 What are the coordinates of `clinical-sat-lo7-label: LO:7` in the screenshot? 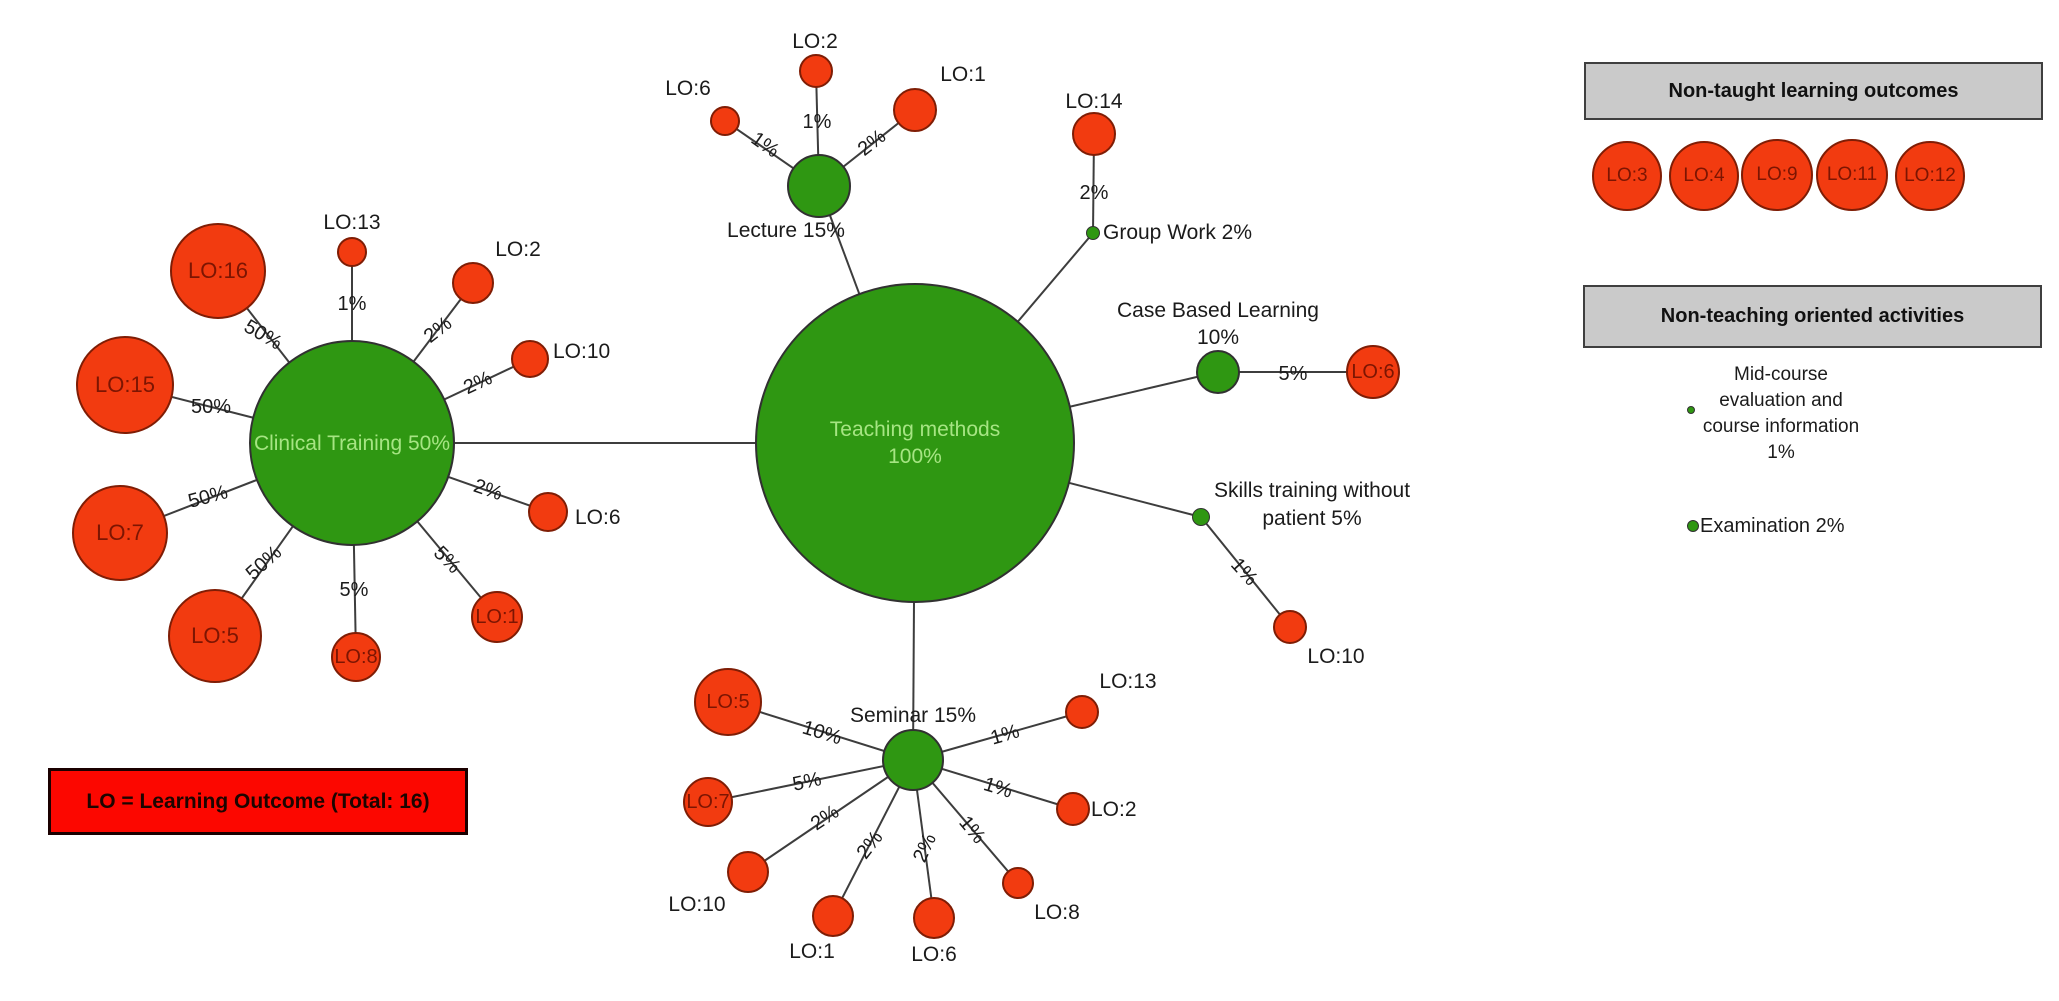 It's located at (120, 532).